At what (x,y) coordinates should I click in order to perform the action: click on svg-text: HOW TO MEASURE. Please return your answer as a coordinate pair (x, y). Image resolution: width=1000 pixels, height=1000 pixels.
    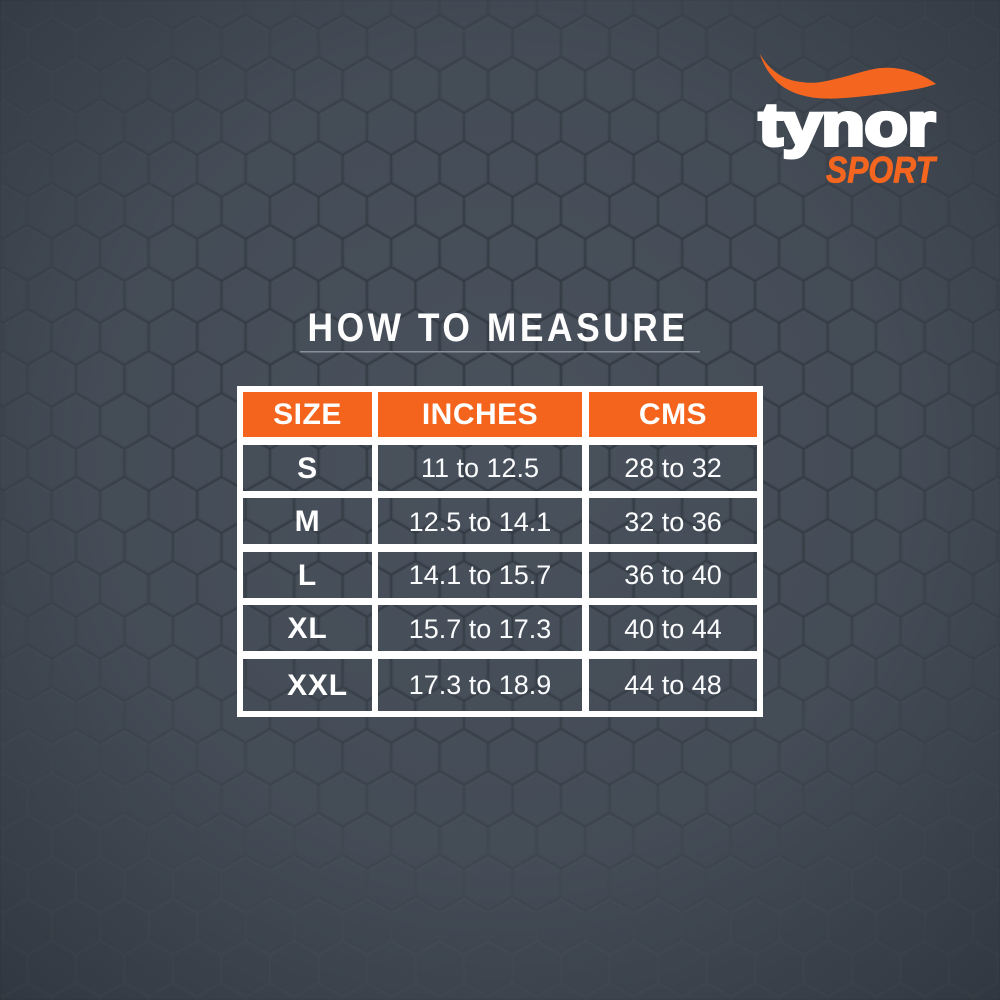
    Looking at the image, I should click on (498, 328).